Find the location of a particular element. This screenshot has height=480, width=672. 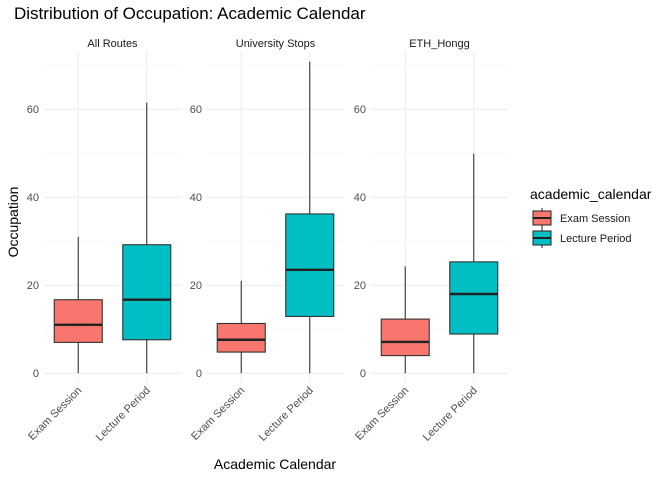

strip-label: University Stops is located at coordinates (276, 44).